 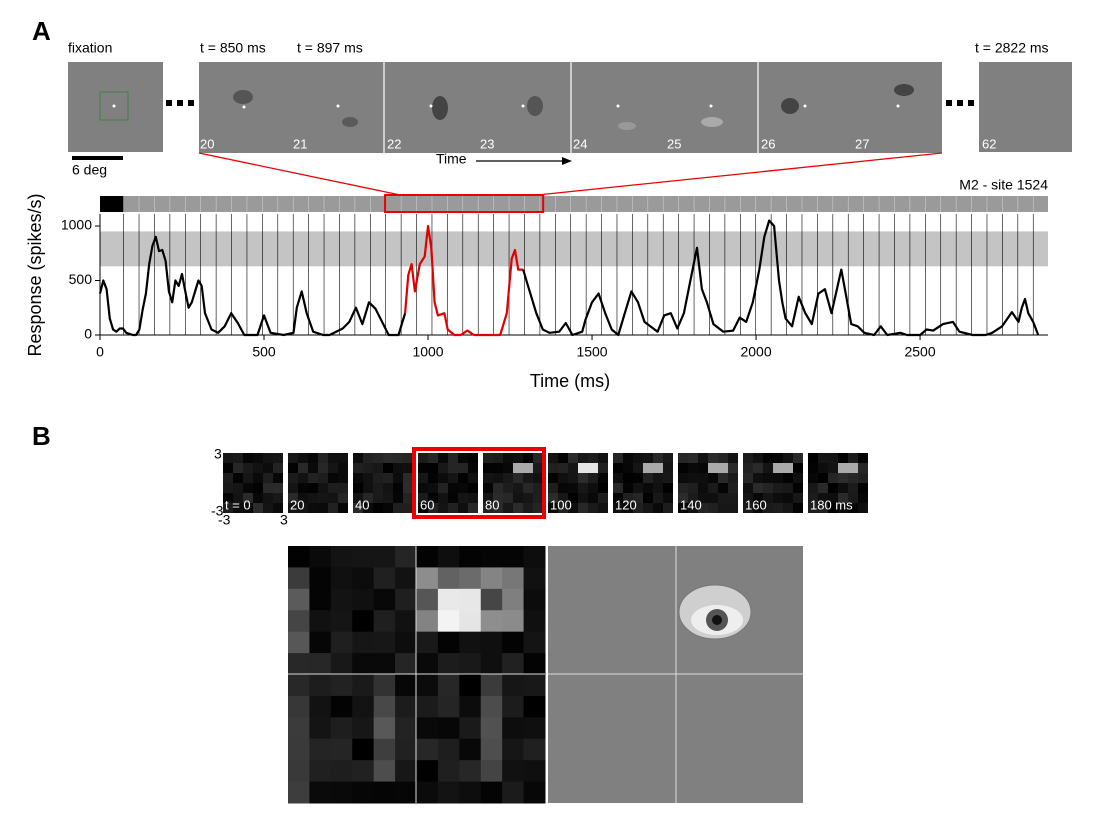 What do you see at coordinates (297, 504) in the screenshot?
I see `rf-time-label: 20` at bounding box center [297, 504].